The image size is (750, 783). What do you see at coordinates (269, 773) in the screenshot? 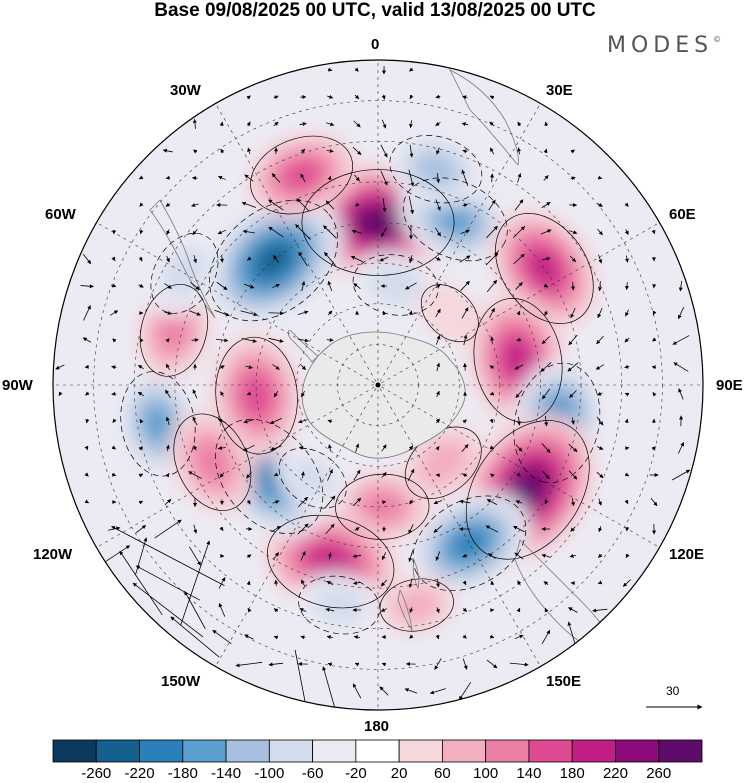
I see `colorbar-tick: -100` at bounding box center [269, 773].